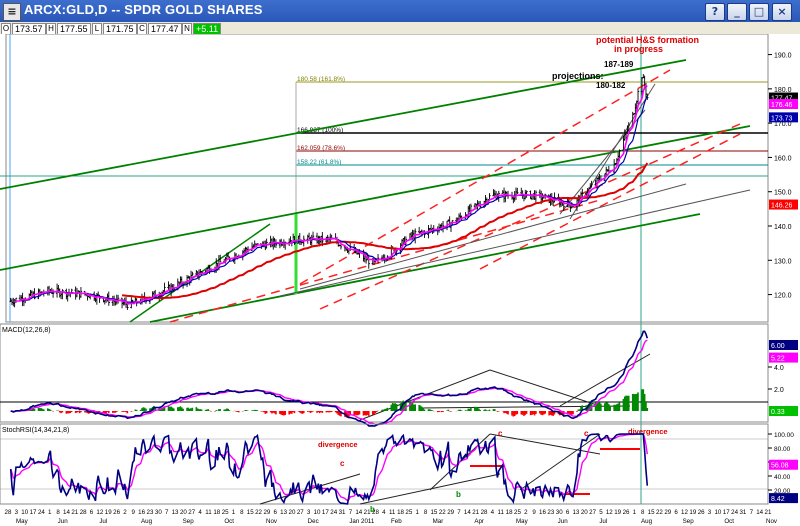 This screenshot has width=800, height=526. What do you see at coordinates (578, 76) in the screenshot?
I see `projections-label: projections:` at bounding box center [578, 76].